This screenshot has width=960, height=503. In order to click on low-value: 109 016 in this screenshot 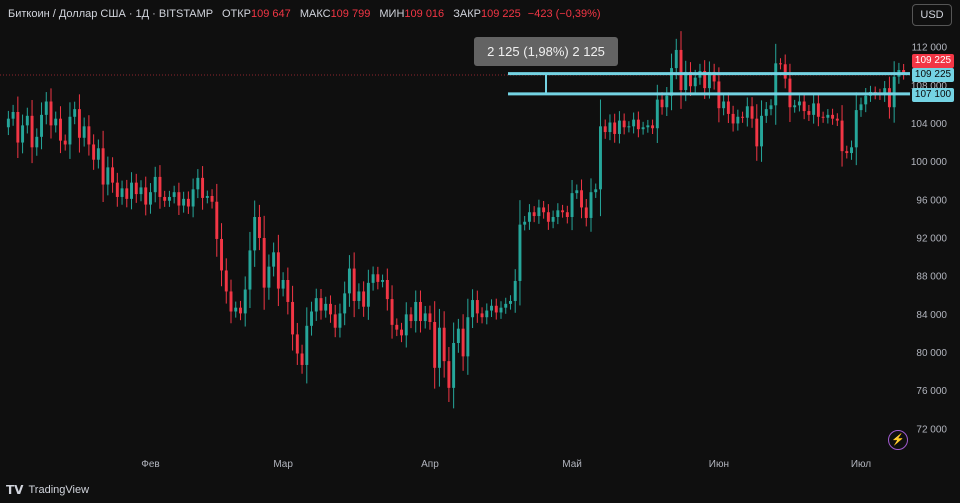, I will do `click(424, 14)`.